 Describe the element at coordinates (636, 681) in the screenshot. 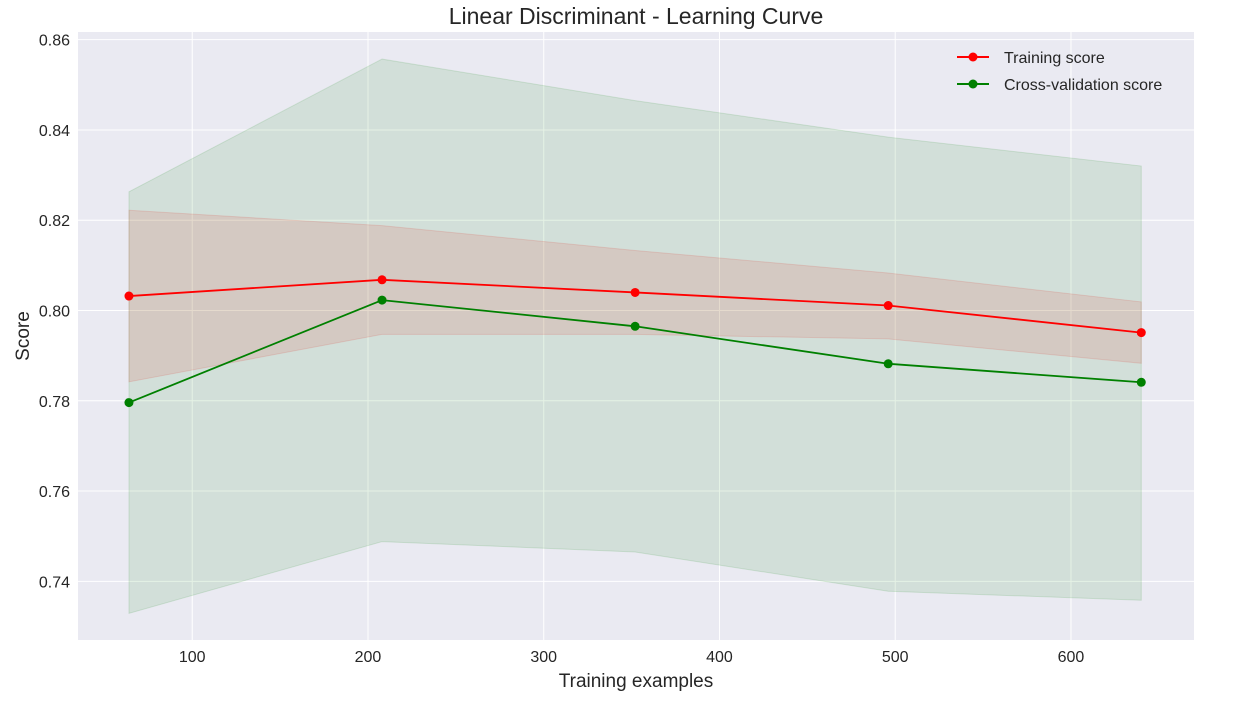

I see `x-axis-title: Training examples` at that location.